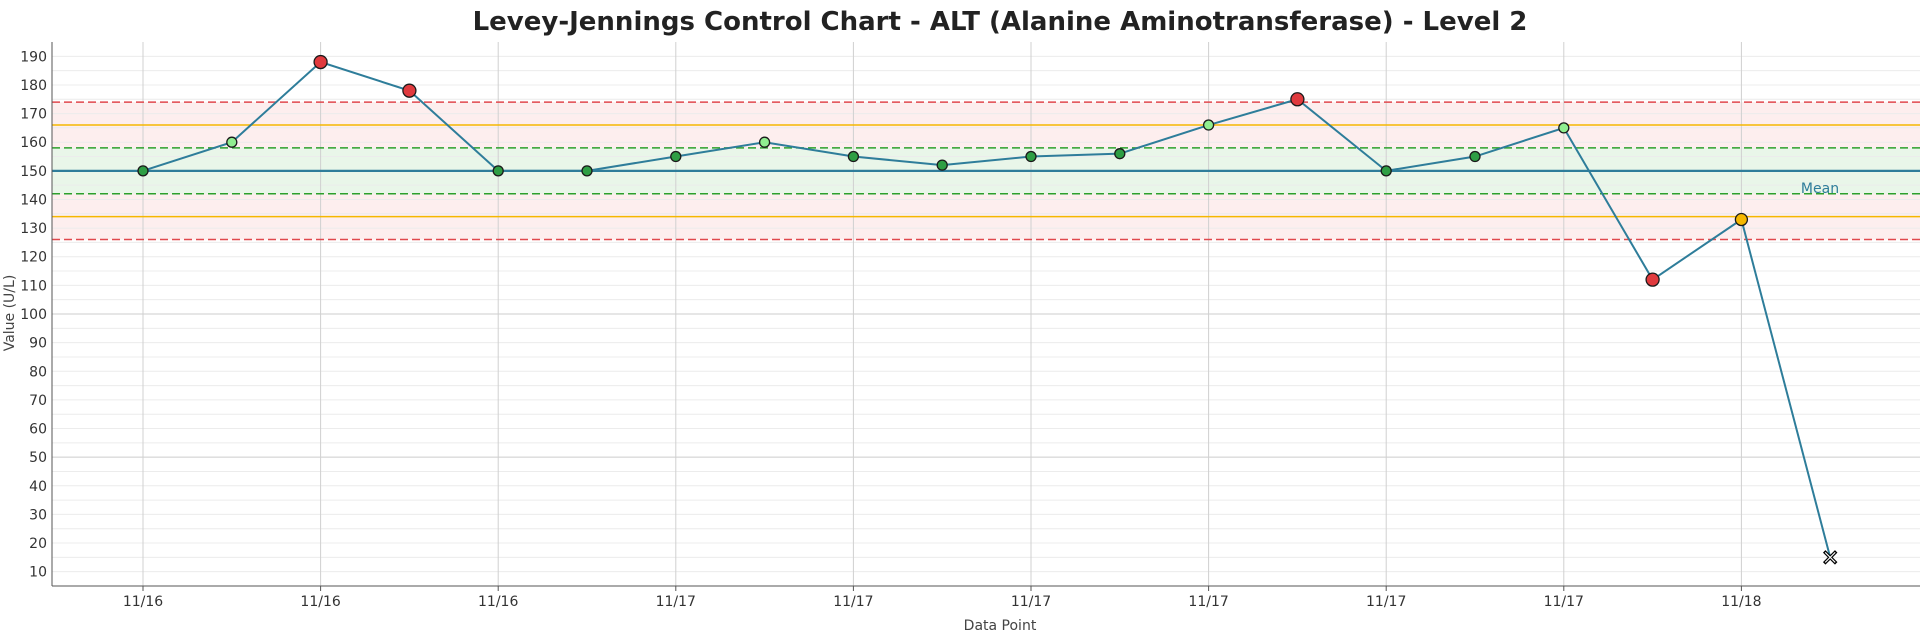  Describe the element at coordinates (1741, 602) in the screenshot. I see `x-tick-label: 11/18` at that location.